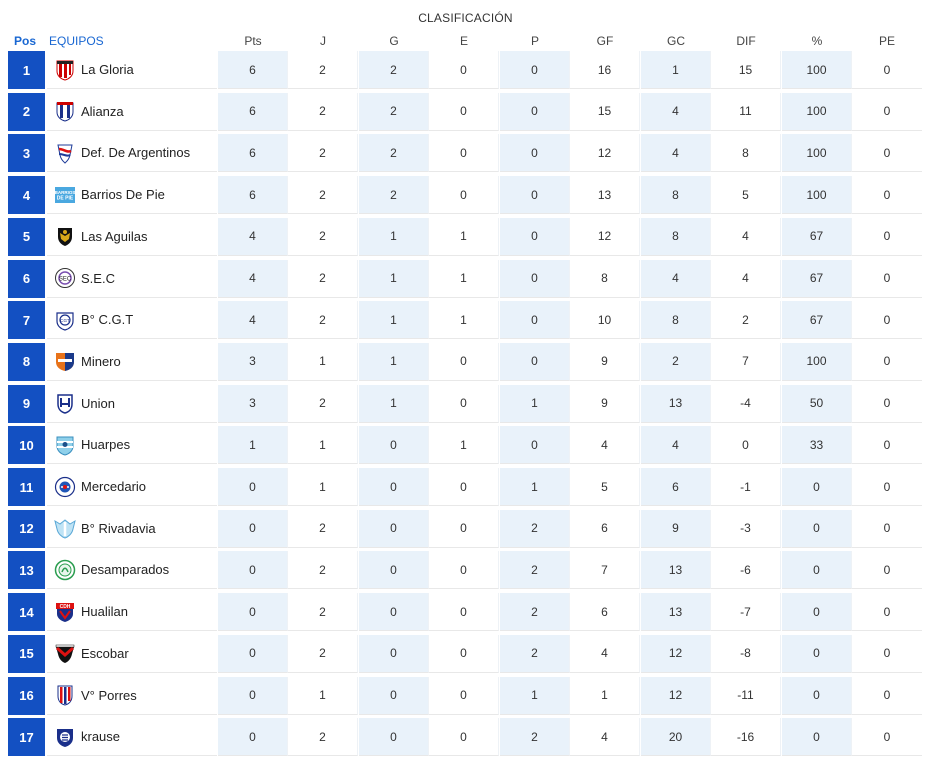 Image resolution: width=931 pixels, height=769 pixels. What do you see at coordinates (132, 696) in the screenshot?
I see `team-cell: V° Porres` at bounding box center [132, 696].